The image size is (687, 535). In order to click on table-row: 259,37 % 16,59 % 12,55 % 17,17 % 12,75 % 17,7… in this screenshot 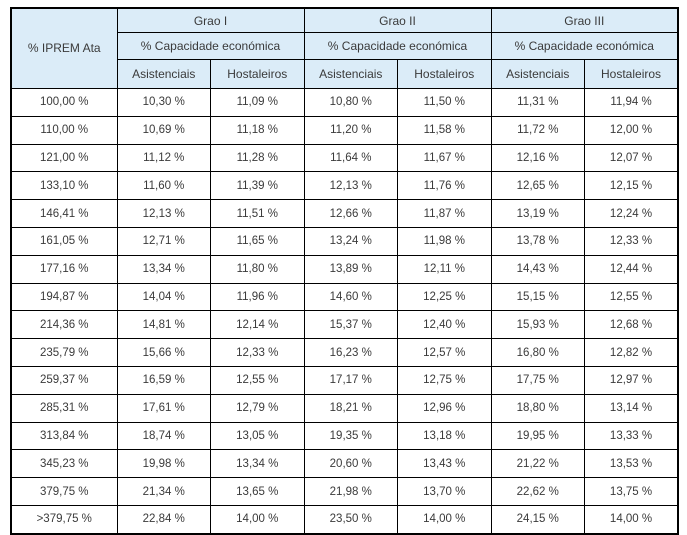, I will do `click(344, 380)`.